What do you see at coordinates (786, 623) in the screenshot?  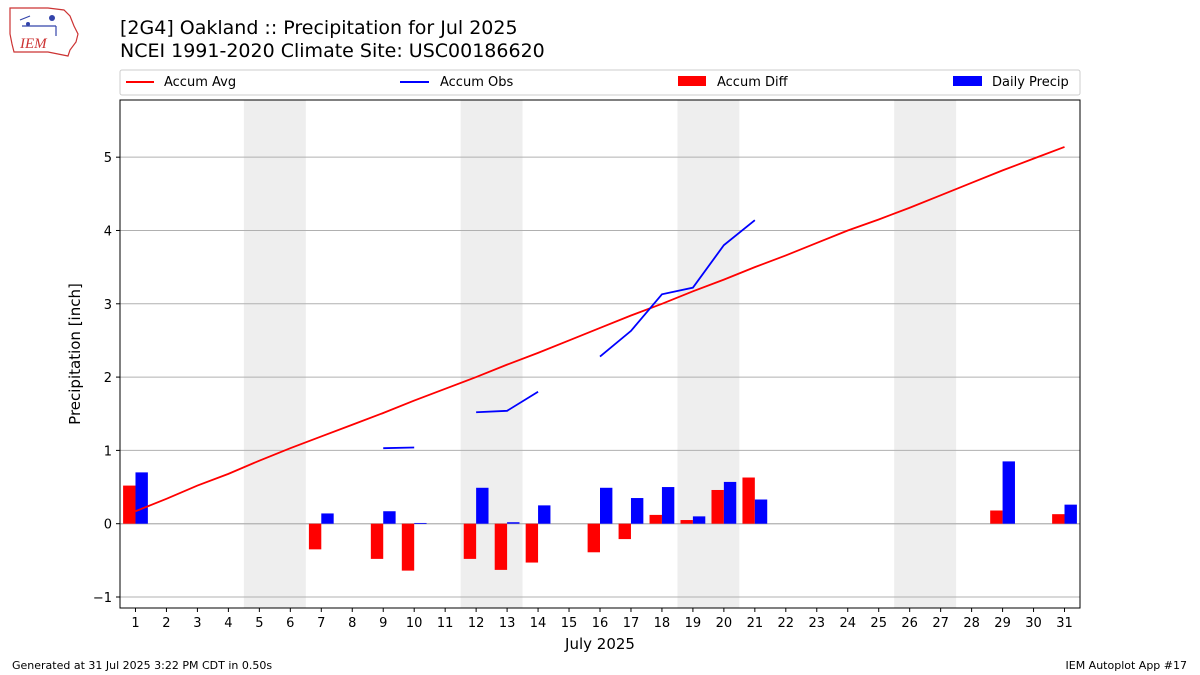 I see `x-tick-label: 22` at bounding box center [786, 623].